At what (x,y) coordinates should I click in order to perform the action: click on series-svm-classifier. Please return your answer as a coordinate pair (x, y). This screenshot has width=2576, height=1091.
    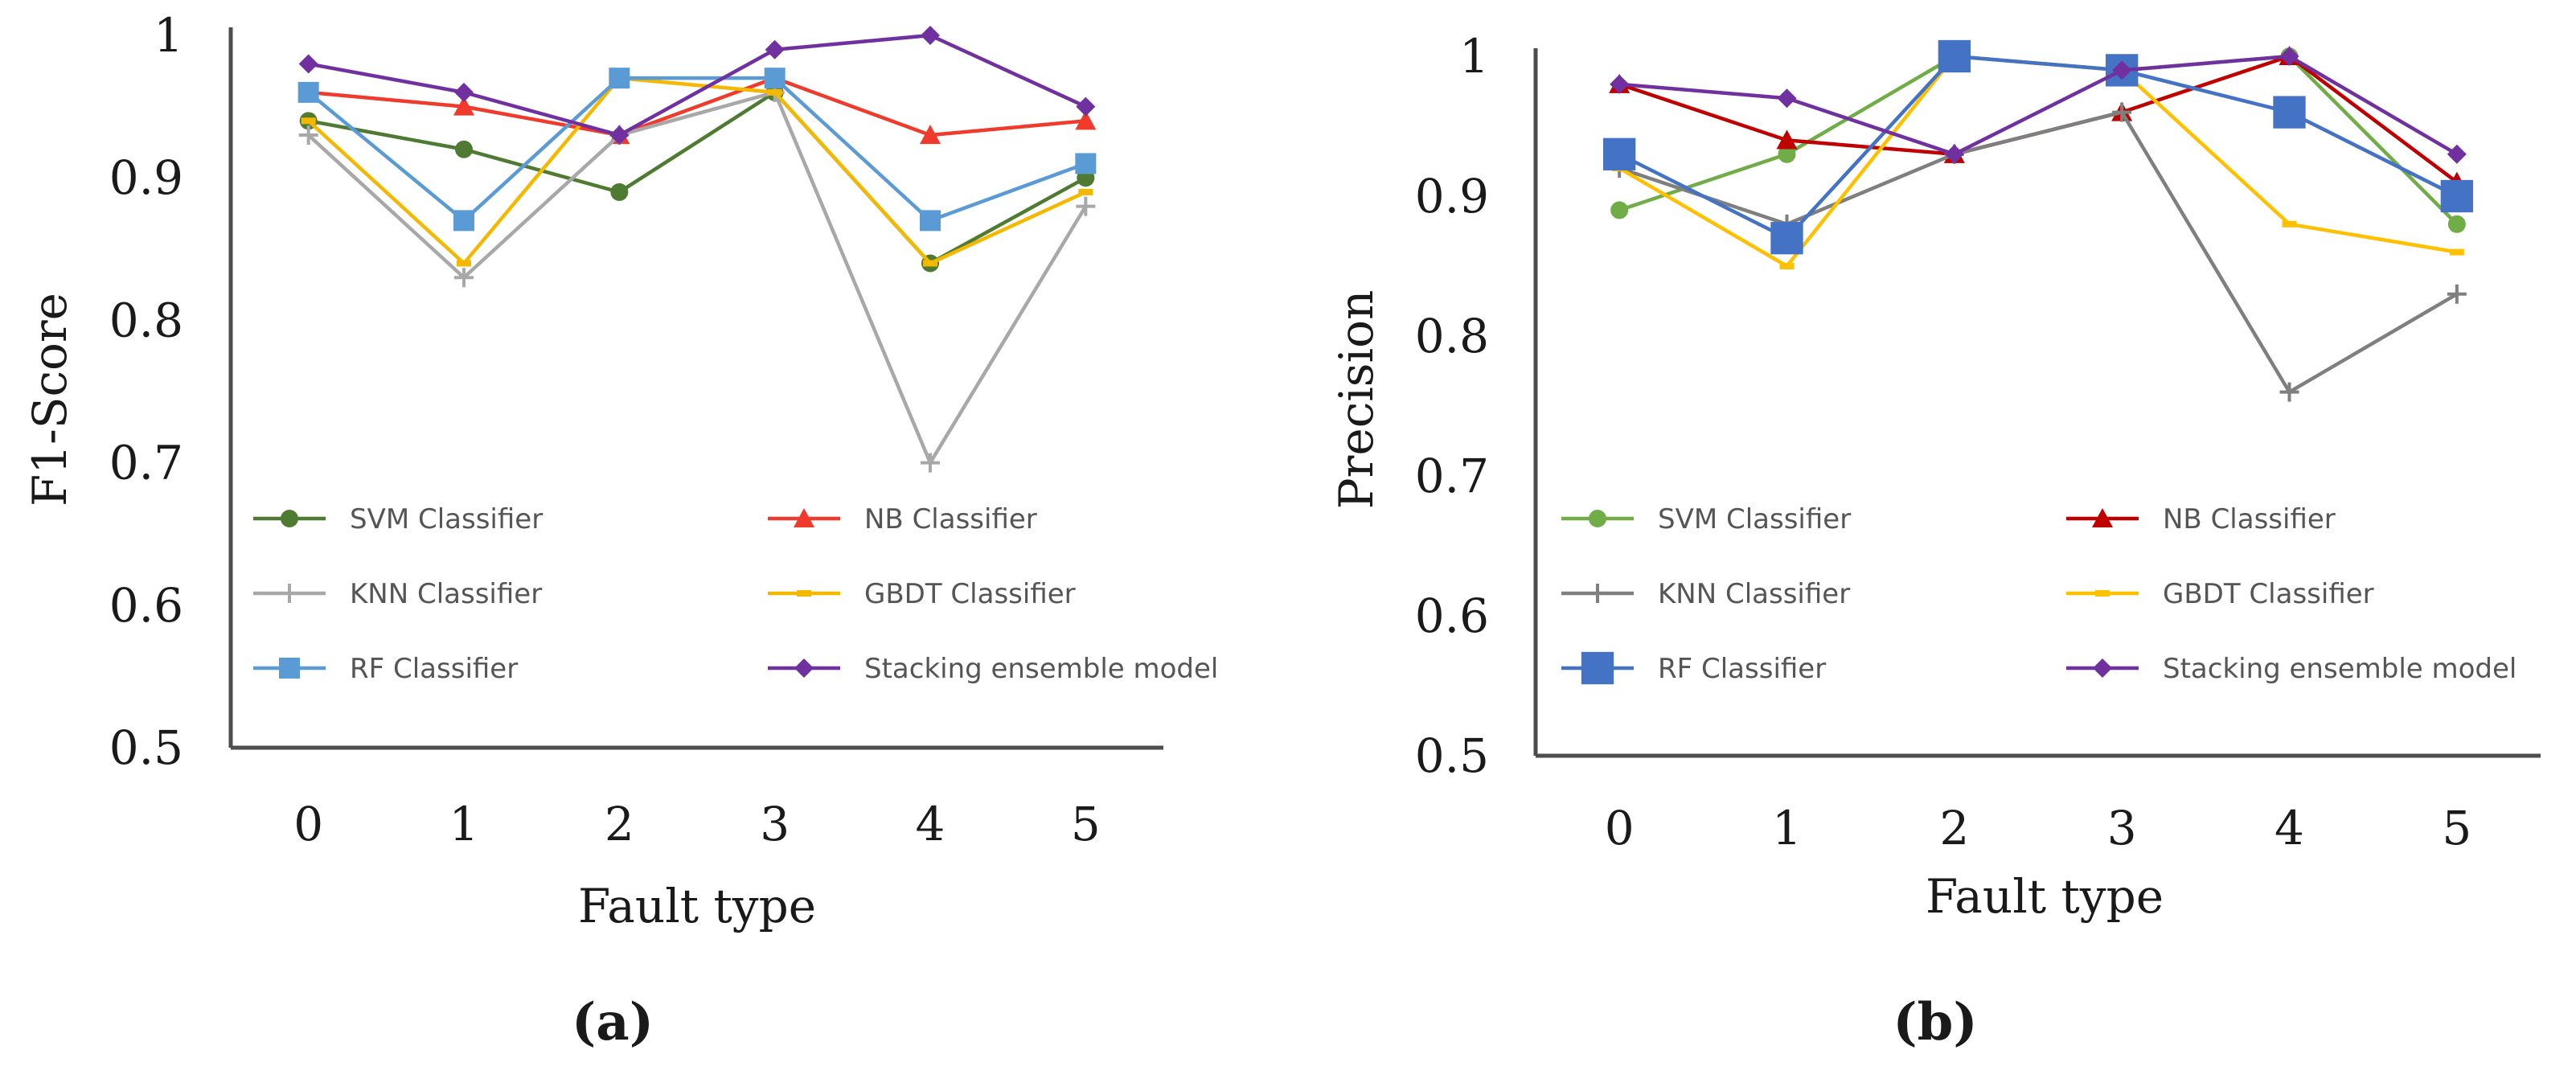
    Looking at the image, I should click on (2038, 140).